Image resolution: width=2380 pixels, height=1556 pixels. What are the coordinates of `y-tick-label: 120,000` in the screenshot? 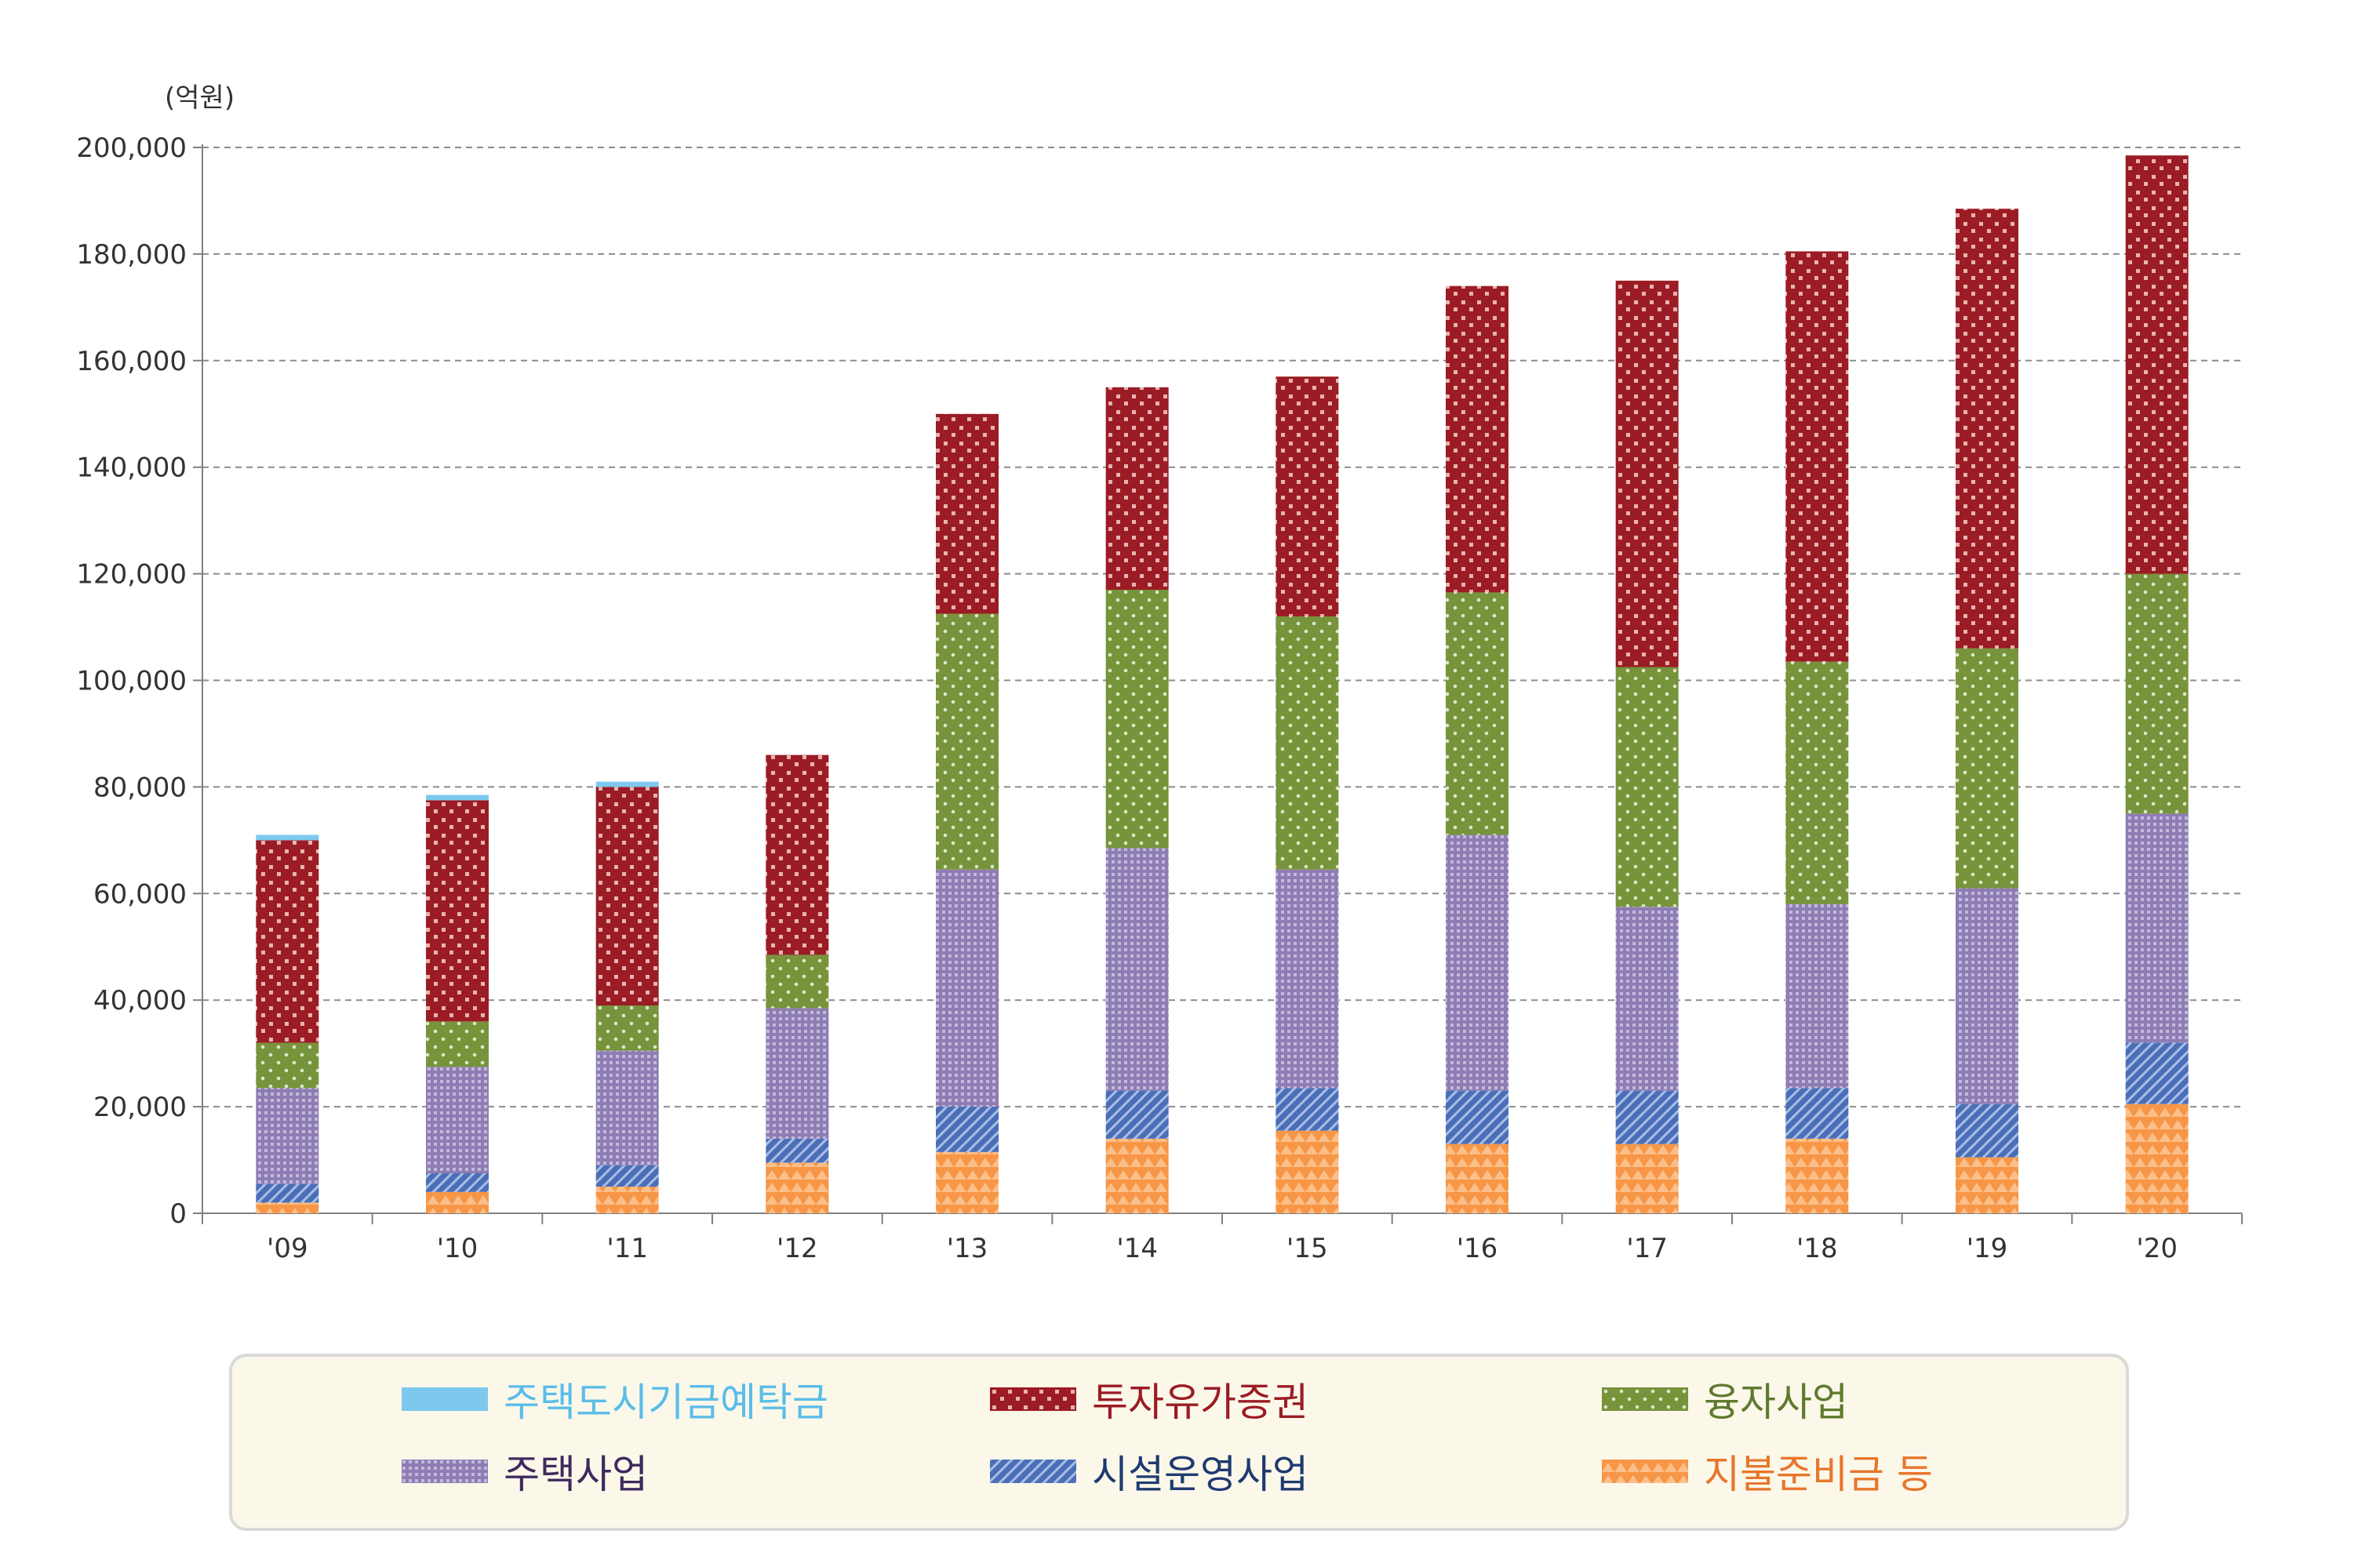 It's located at (131, 575).